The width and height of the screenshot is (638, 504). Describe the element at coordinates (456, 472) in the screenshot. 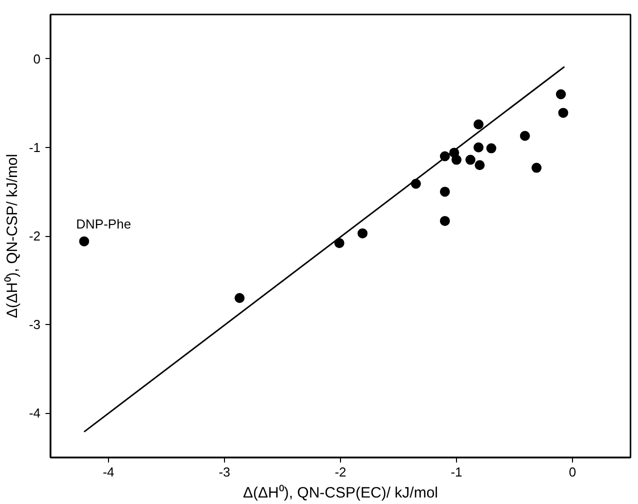

I see `x-tick-label: -1` at that location.